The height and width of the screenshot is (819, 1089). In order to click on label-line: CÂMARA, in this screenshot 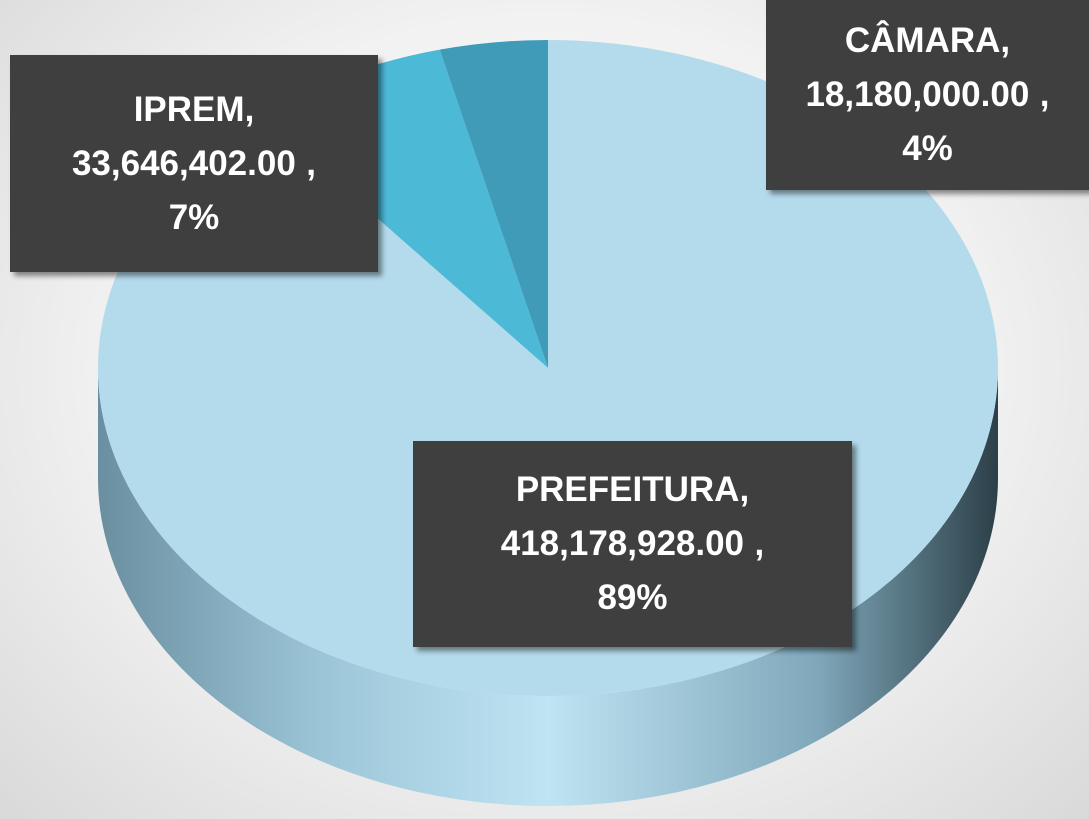, I will do `click(927, 41)`.